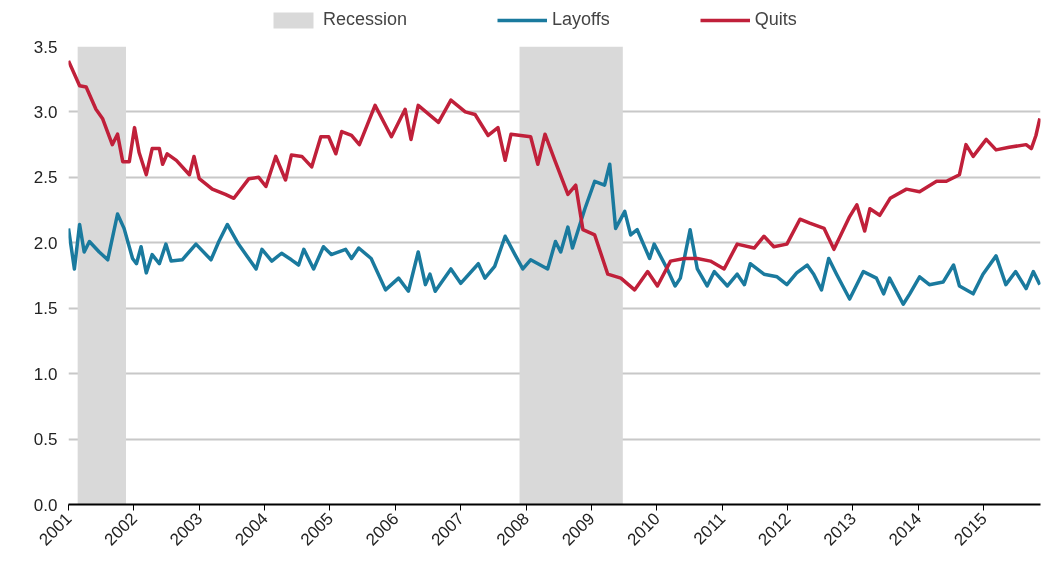  I want to click on y-tick-label: 1.5, so click(45, 309).